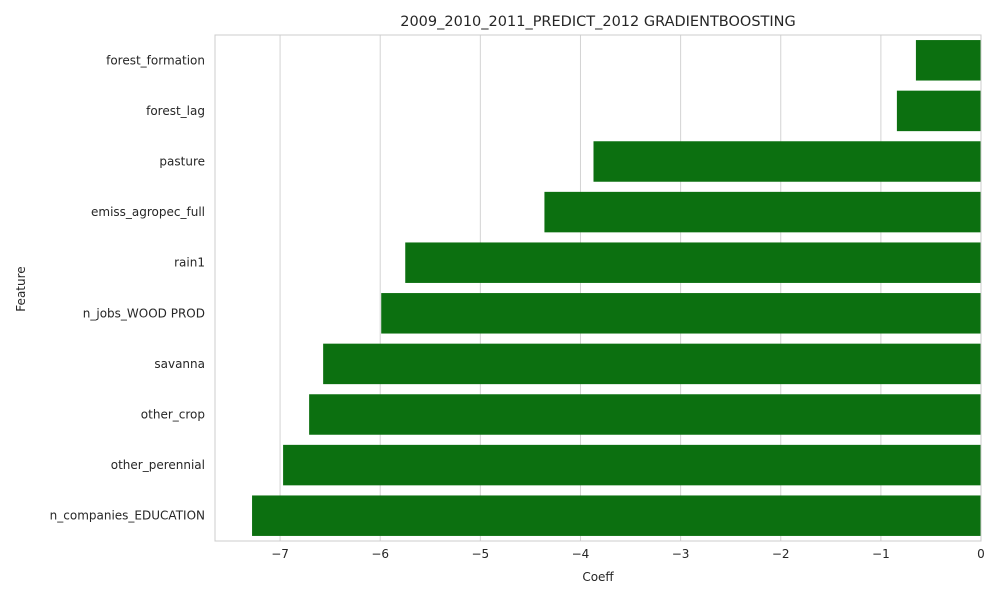  I want to click on x-tick-label: −7, so click(280, 554).